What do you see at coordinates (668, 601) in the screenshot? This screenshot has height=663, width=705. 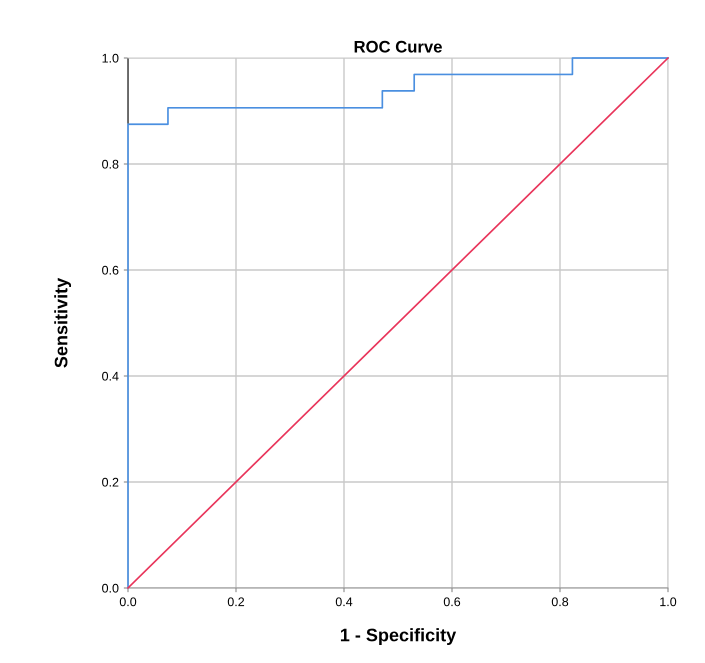 I see `x-tick-label: 1.0` at bounding box center [668, 601].